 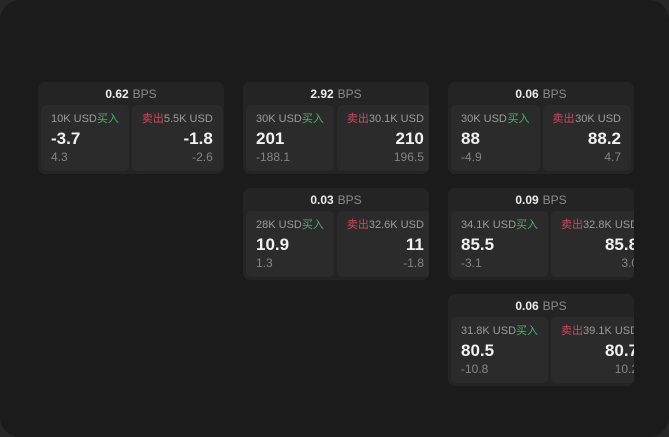 I want to click on sell-label-row: 卖出 32.8K USD, so click(x=597, y=225).